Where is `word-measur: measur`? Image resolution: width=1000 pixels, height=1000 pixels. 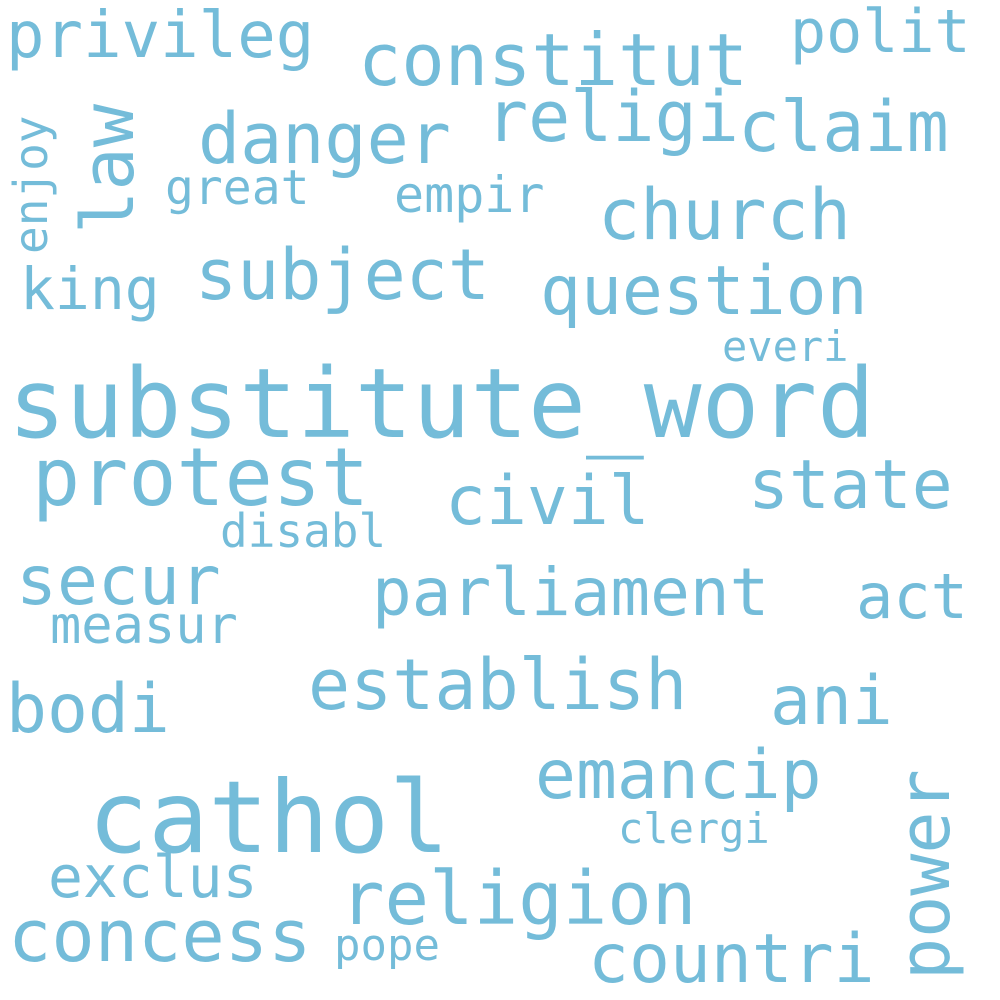 word-measur: measur is located at coordinates (144, 626).